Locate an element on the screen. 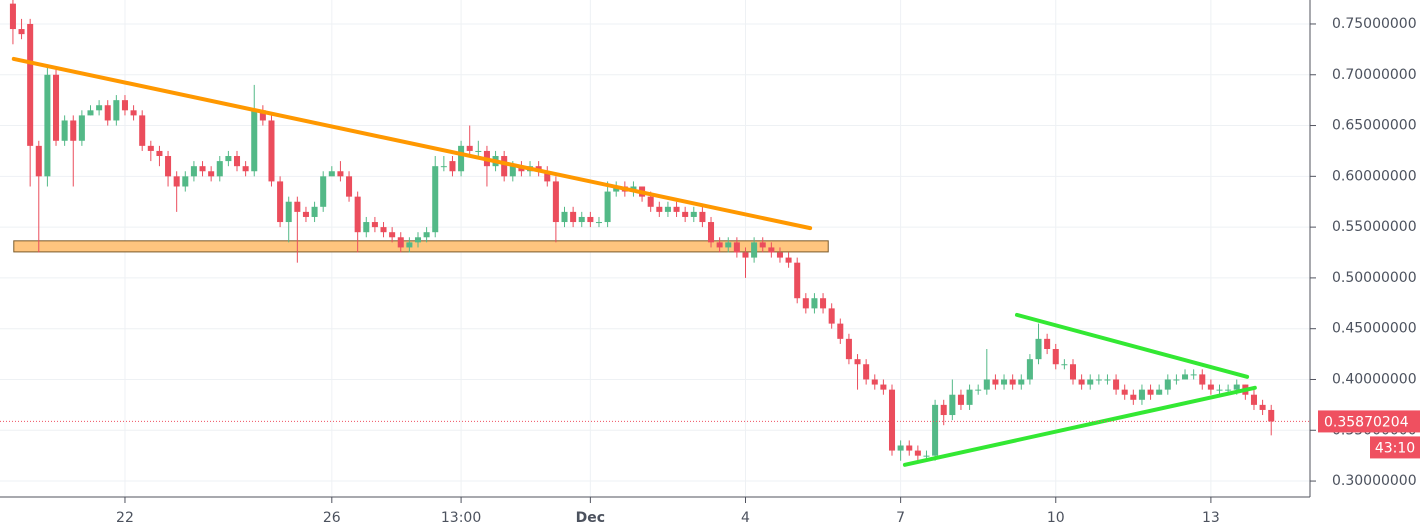 The height and width of the screenshot is (531, 1420). y-tick-label: 0.75000000 is located at coordinates (1374, 24).